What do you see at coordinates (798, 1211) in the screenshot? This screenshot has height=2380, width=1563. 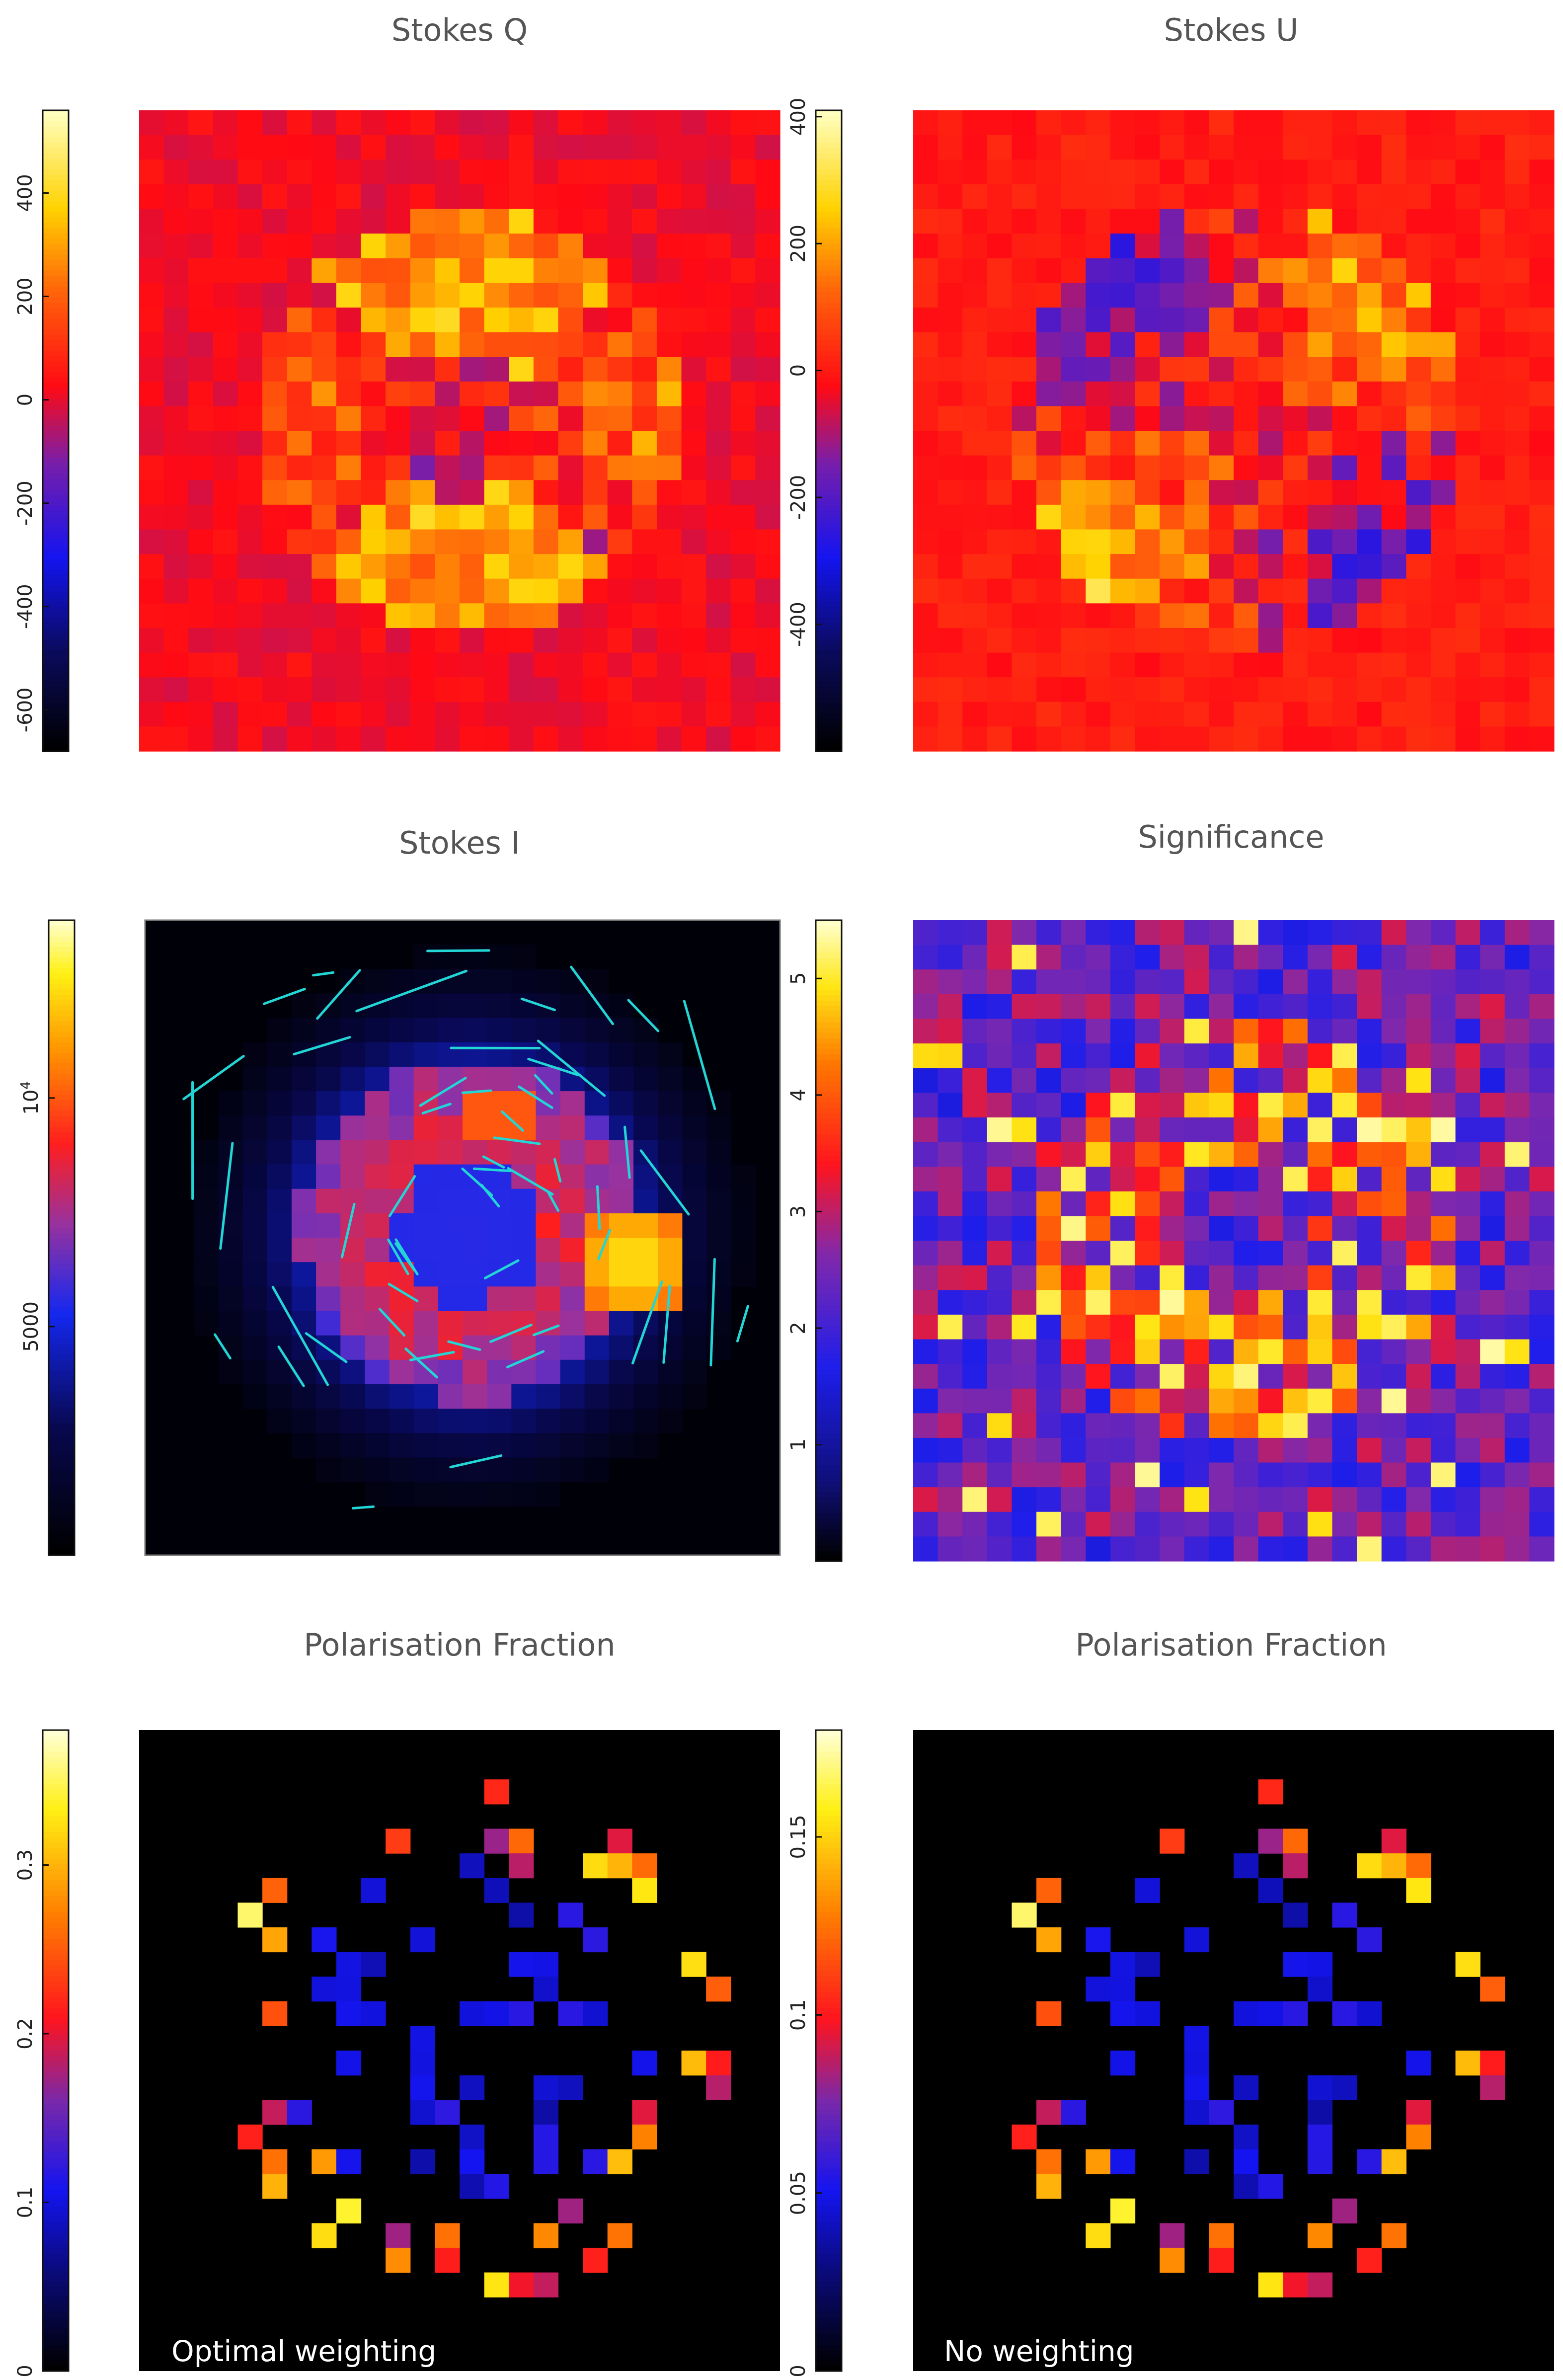 I see `colorbar-tick-label: 3` at bounding box center [798, 1211].